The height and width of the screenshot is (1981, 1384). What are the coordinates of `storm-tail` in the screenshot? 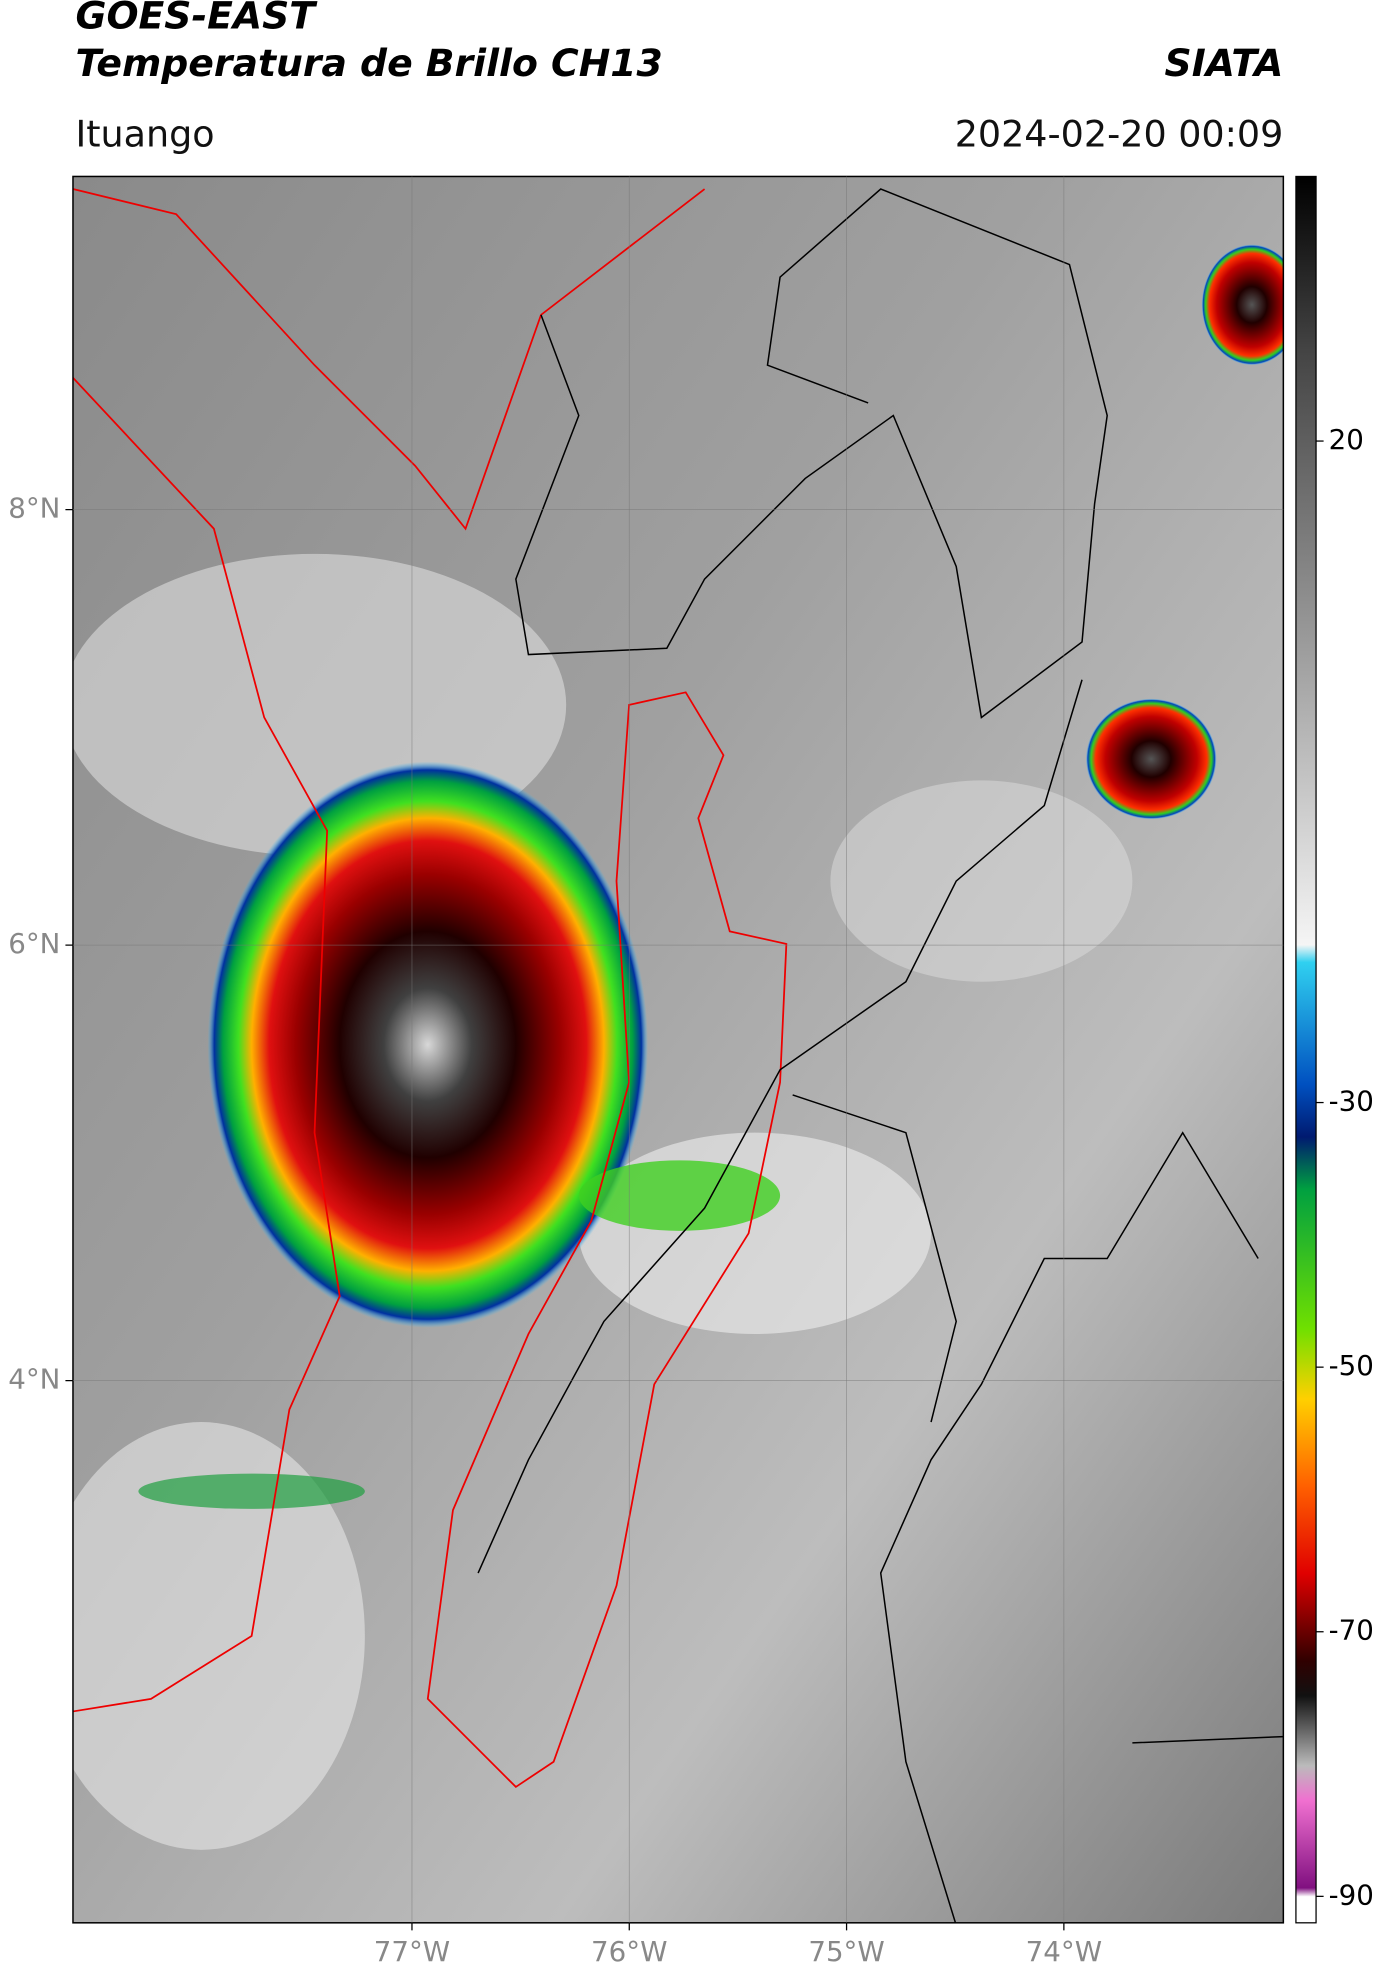 It's located at (679, 1195).